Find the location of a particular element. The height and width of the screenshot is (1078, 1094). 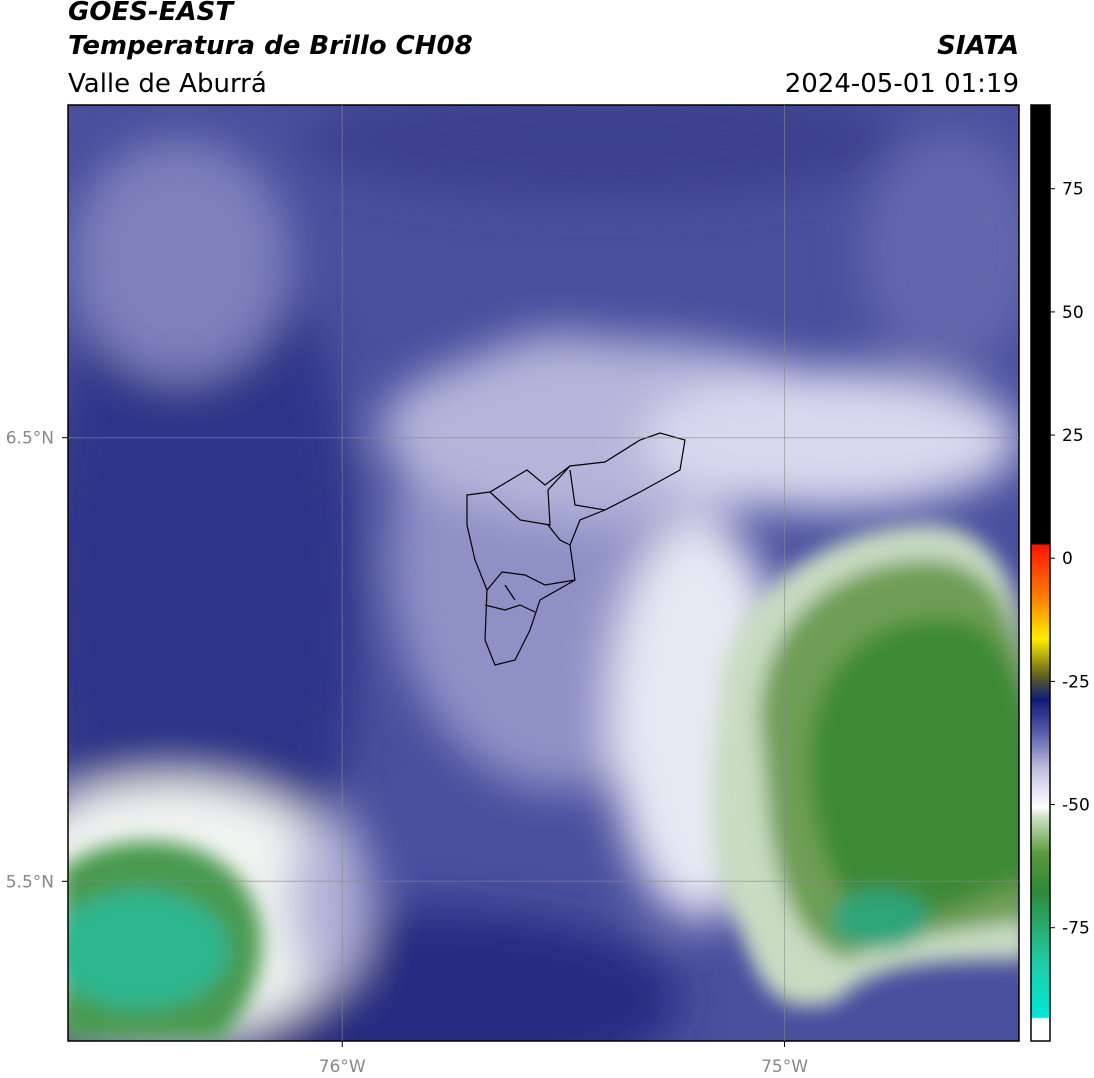

municipality-boundaries is located at coordinates (576, 549).